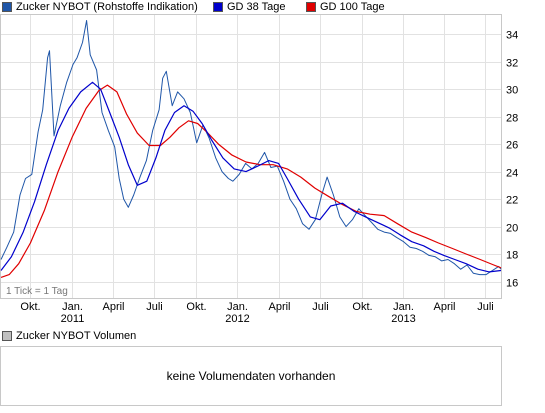  I want to click on legend-item-price: Zucker NYBOT (Rohstoffe Indikation), so click(100, 7).